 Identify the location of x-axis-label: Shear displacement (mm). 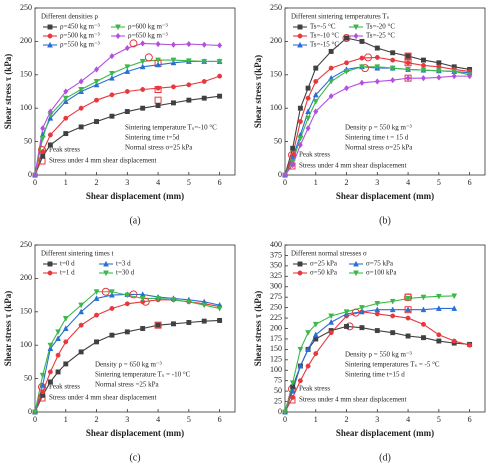
(385, 433).